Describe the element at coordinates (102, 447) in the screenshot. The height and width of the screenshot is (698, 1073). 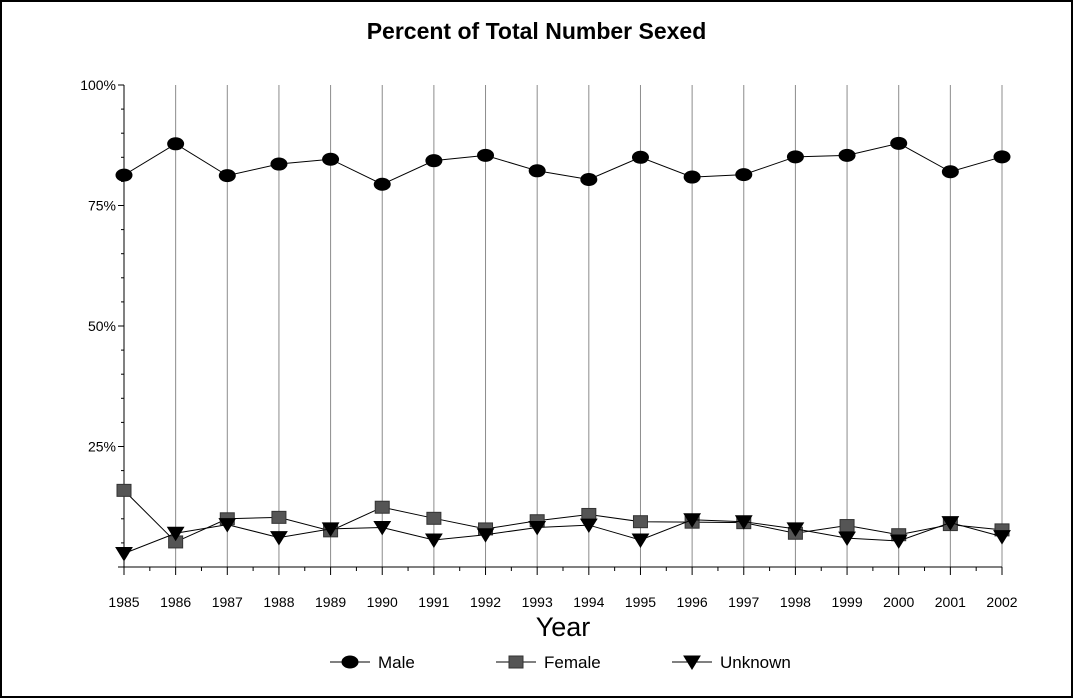
I see `y-tick-label: 25%` at that location.